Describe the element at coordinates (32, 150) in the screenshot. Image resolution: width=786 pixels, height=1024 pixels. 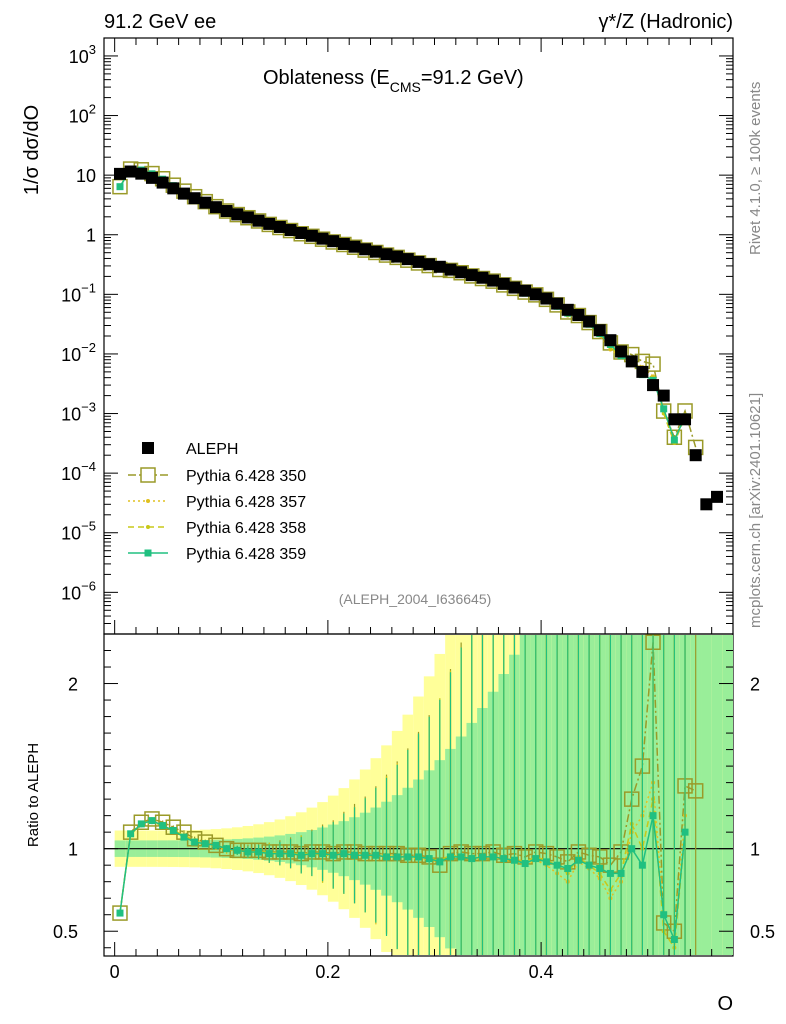
I see `y-axis-label: 1/σ dσ/dO` at that location.